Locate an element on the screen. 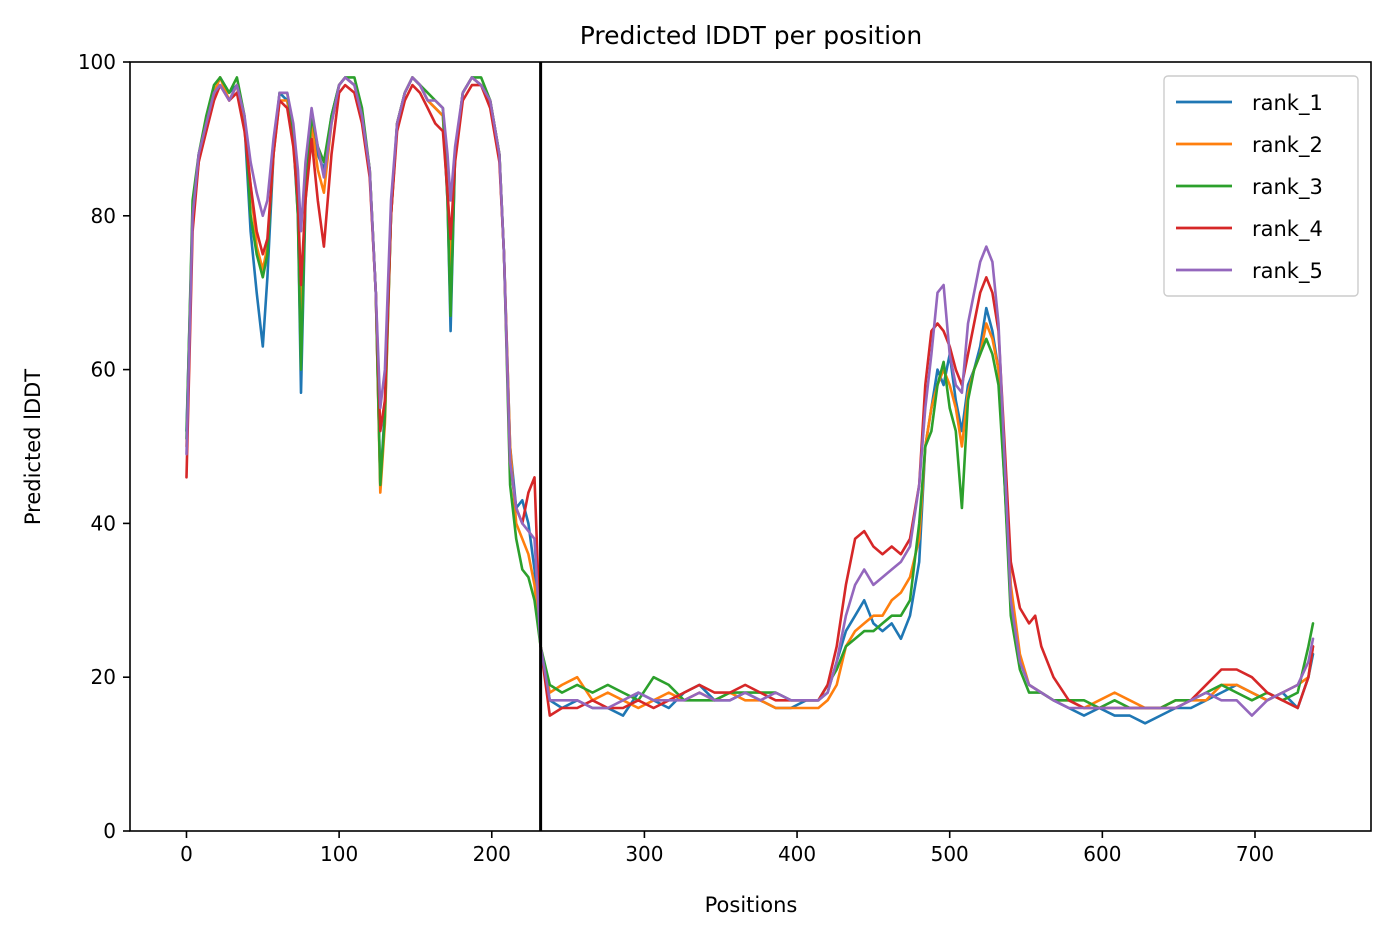 The width and height of the screenshot is (1391, 939). x-tick-label: 400 is located at coordinates (797, 854).